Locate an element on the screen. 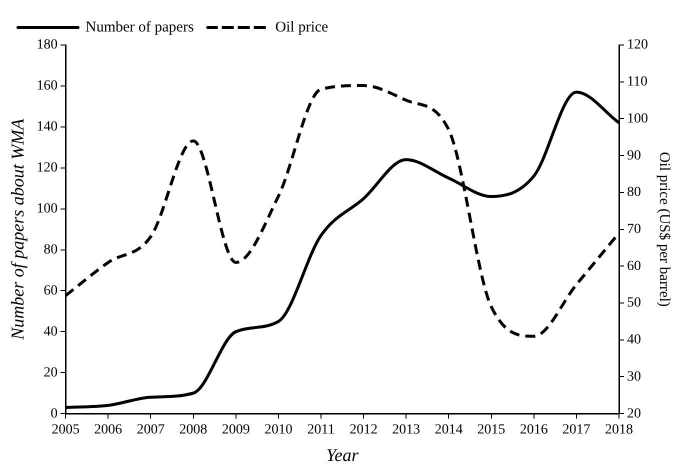  x-tick-label: 2018 is located at coordinates (619, 430).